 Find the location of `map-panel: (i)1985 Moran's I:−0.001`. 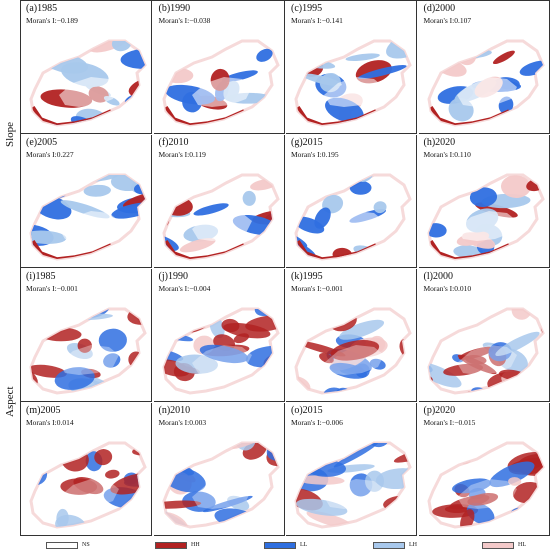

map-panel: (i)1985 Moran's I:−0.001 is located at coordinates (86, 335).